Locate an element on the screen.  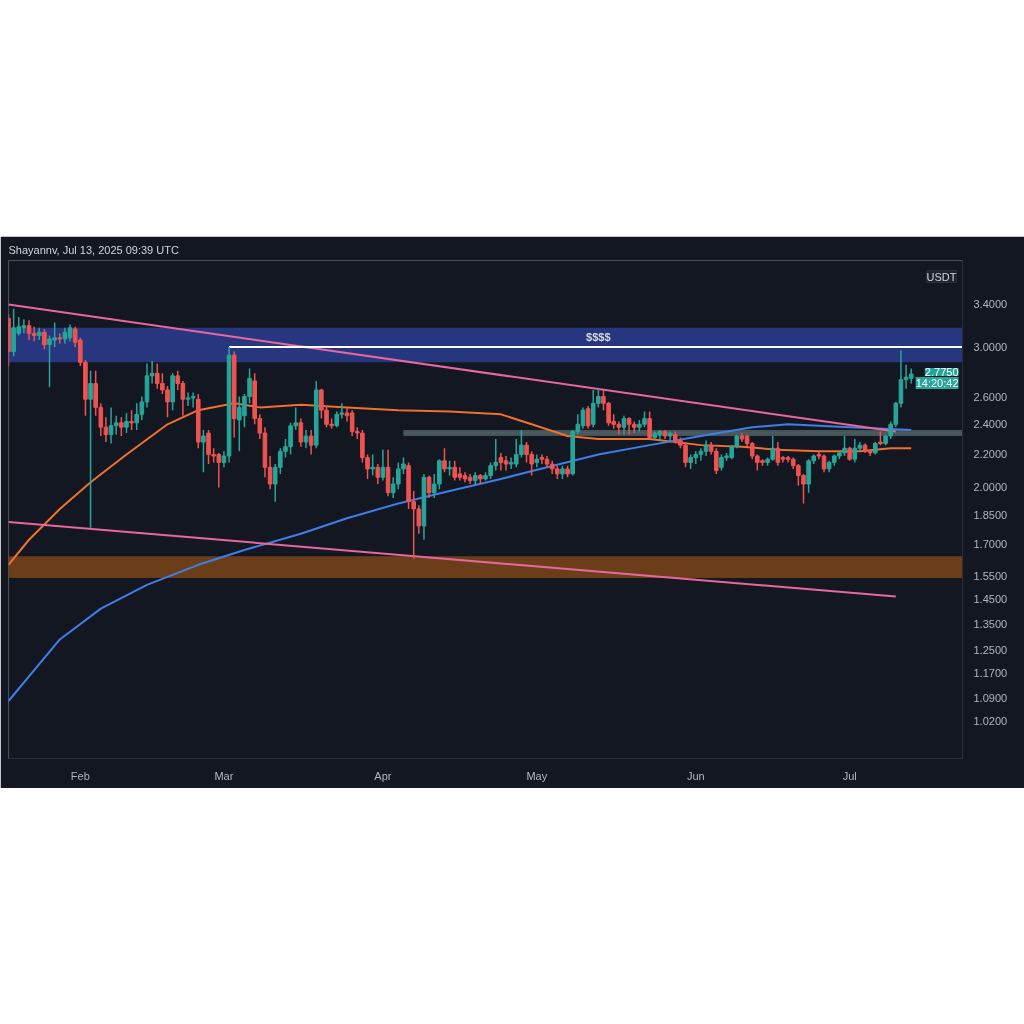
y-tick-label: 1.3500 is located at coordinates (990, 623).